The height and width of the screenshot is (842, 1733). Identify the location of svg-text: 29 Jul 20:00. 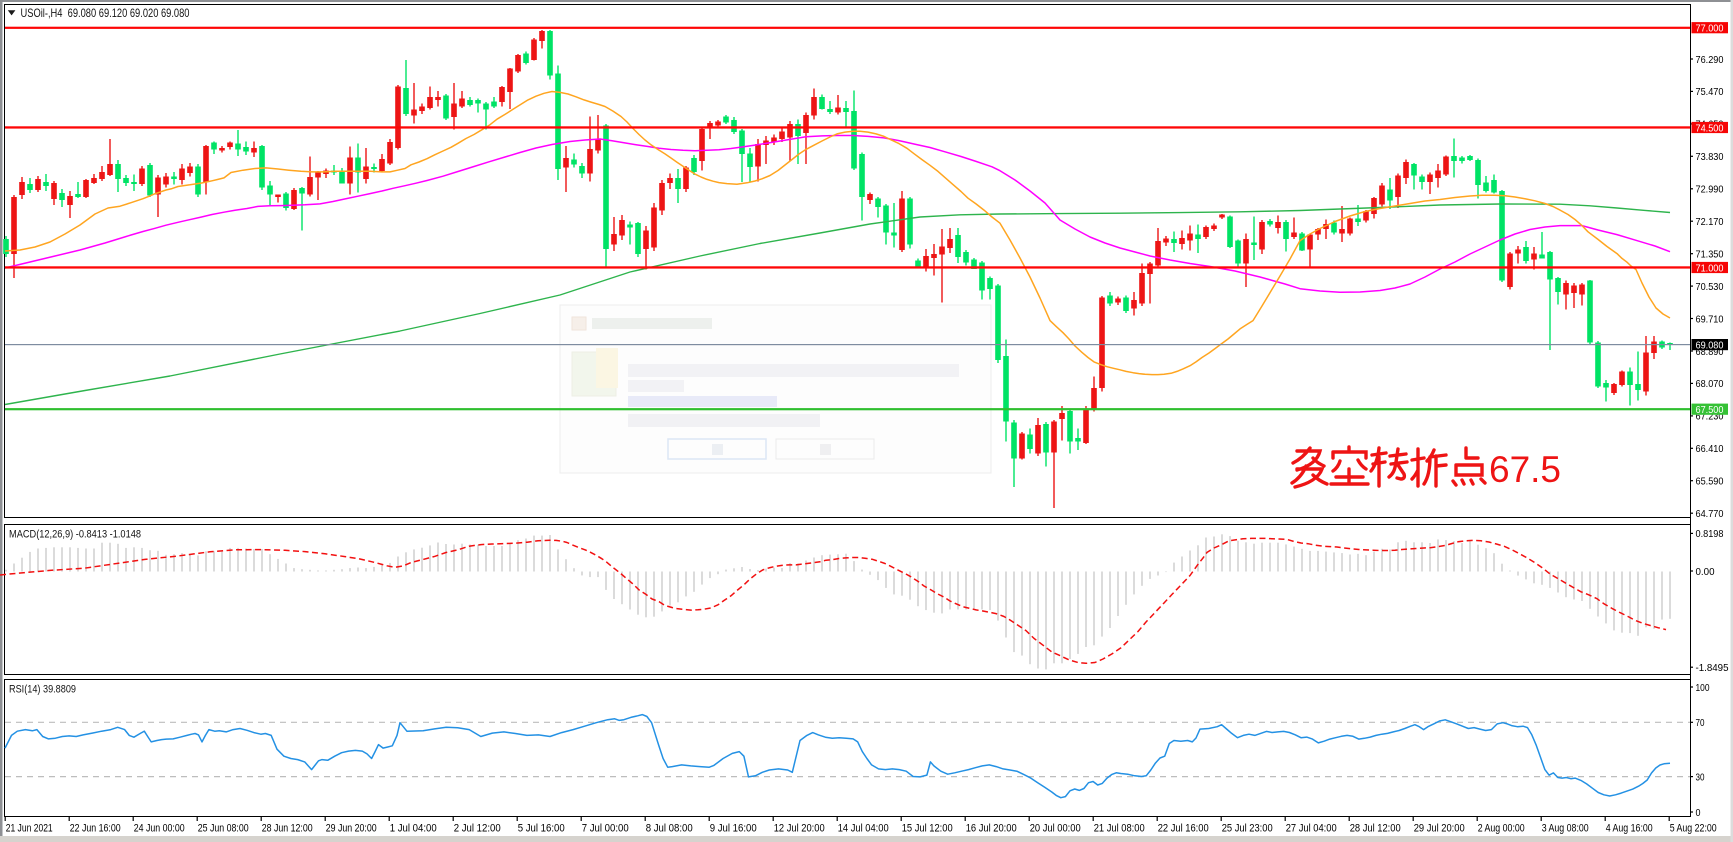
(1439, 828).